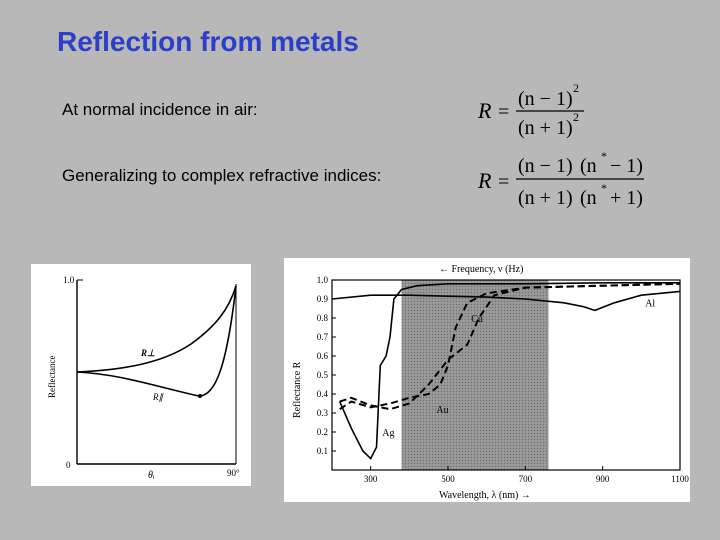  What do you see at coordinates (297, 389) in the screenshot?
I see `chart-ylabel: Reflectance R` at bounding box center [297, 389].